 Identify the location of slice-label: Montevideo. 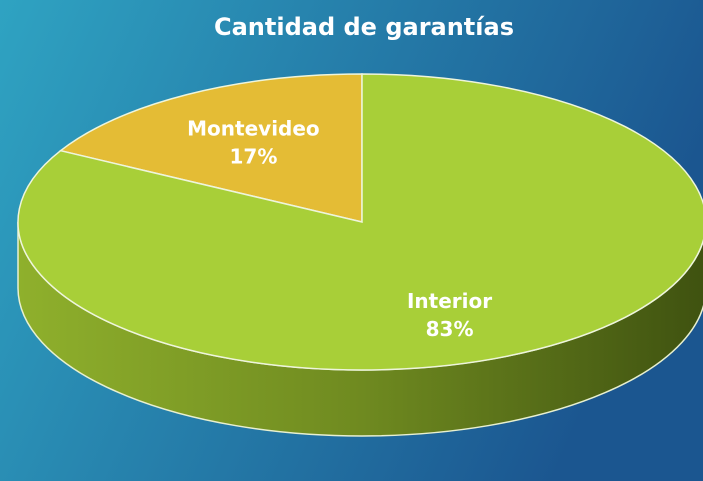
(253, 129).